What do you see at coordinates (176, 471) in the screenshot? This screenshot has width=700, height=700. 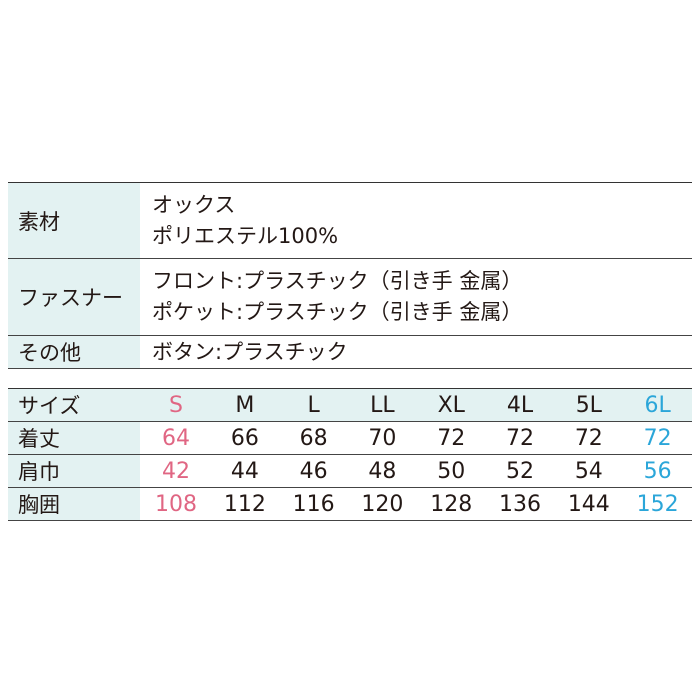 I see `size-value: 42` at bounding box center [176, 471].